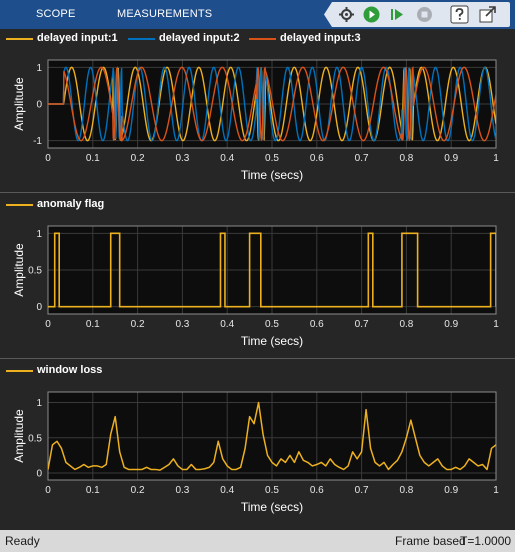 The image size is (515, 552). What do you see at coordinates (272, 270) in the screenshot?
I see `series-line-anomaly-flag` at bounding box center [272, 270].